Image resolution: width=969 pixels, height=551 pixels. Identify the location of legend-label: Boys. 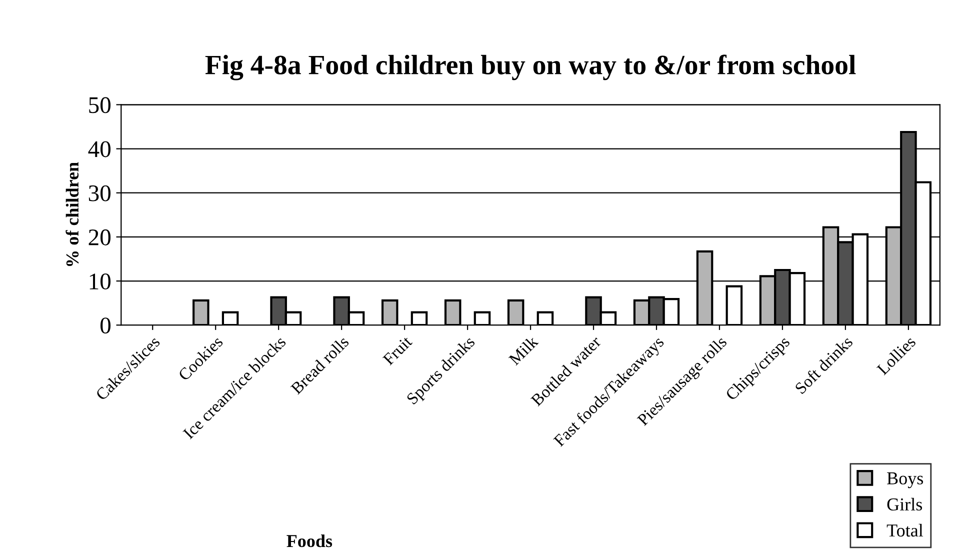
(905, 480).